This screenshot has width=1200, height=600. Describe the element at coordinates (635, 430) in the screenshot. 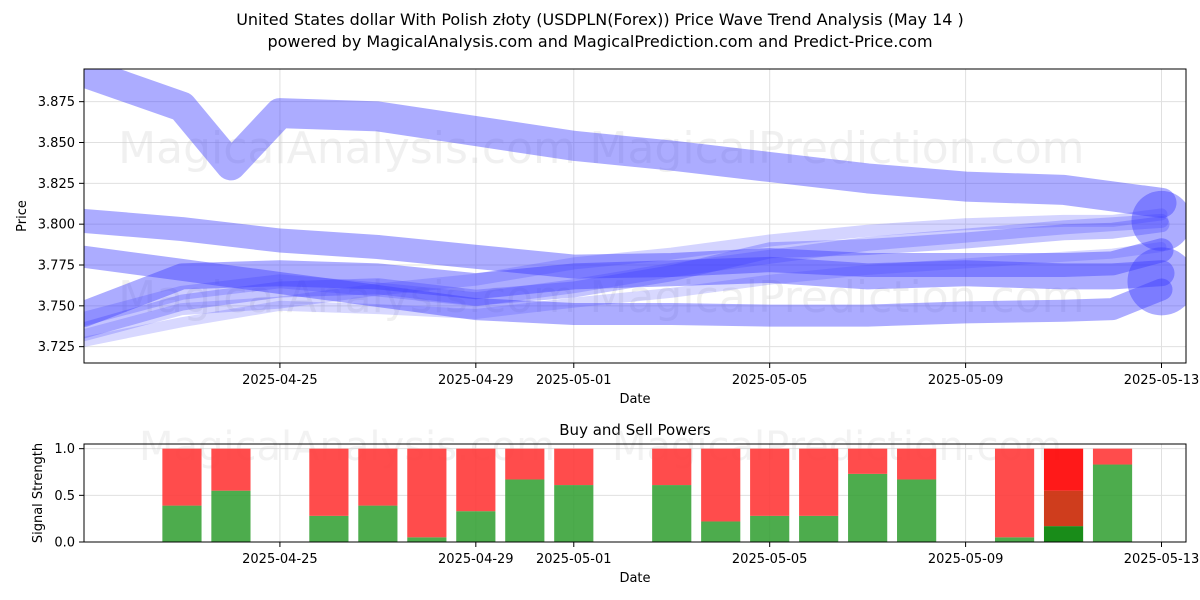

I see `power-title: Buy and Sell Powers` at that location.